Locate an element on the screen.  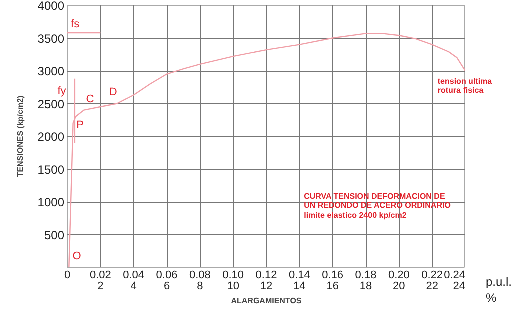
y-tick-label: 1000 is located at coordinates (51, 203).